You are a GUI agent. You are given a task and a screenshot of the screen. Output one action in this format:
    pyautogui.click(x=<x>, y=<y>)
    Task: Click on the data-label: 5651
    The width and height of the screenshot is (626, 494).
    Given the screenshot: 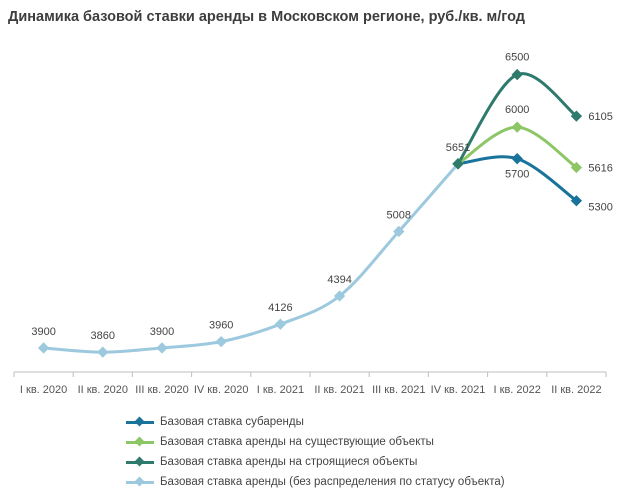 What is the action you would take?
    pyautogui.click(x=458, y=148)
    